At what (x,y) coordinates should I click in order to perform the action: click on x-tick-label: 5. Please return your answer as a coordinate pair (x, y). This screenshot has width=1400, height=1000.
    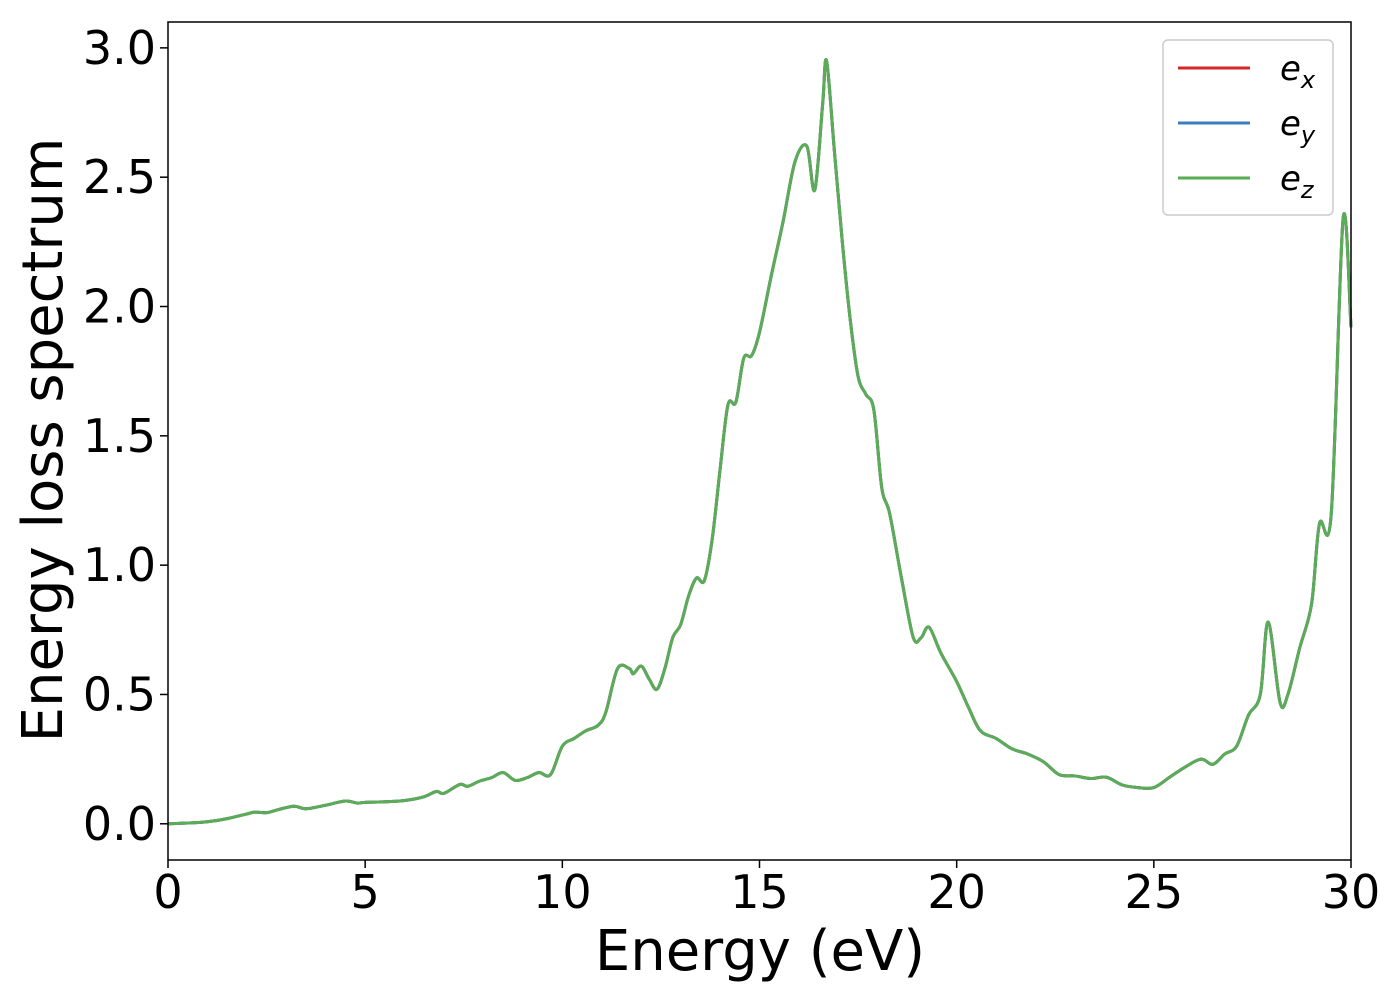
    Looking at the image, I should click on (365, 892).